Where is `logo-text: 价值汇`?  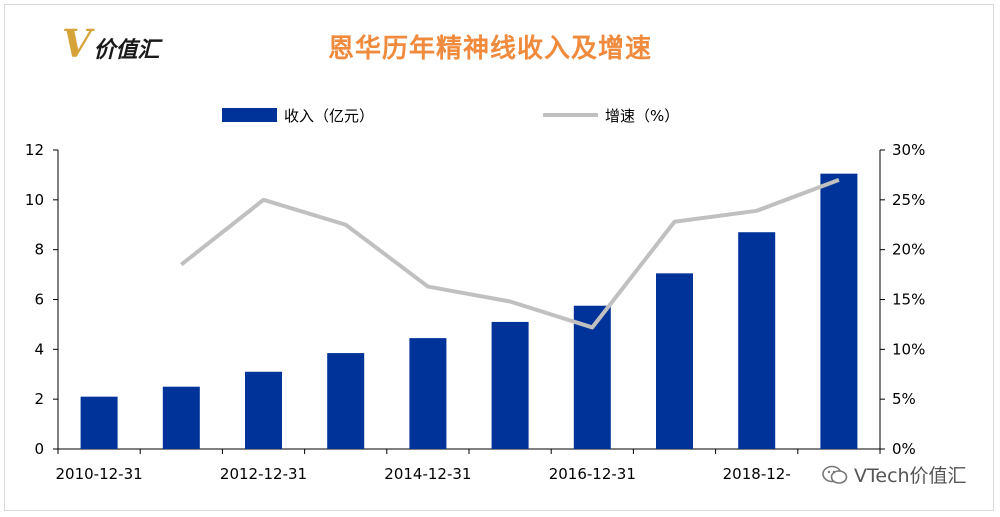
logo-text: 价值汇 is located at coordinates (126, 50).